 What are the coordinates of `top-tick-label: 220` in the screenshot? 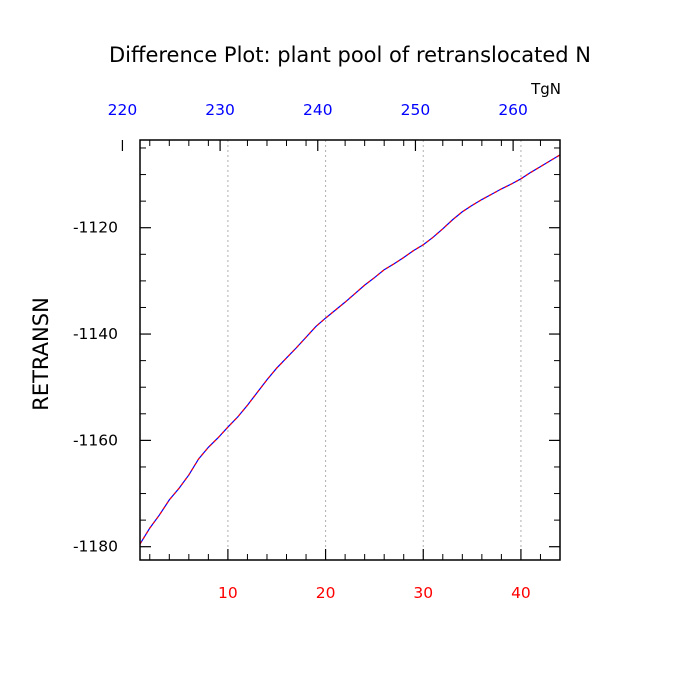 It's located at (123, 110).